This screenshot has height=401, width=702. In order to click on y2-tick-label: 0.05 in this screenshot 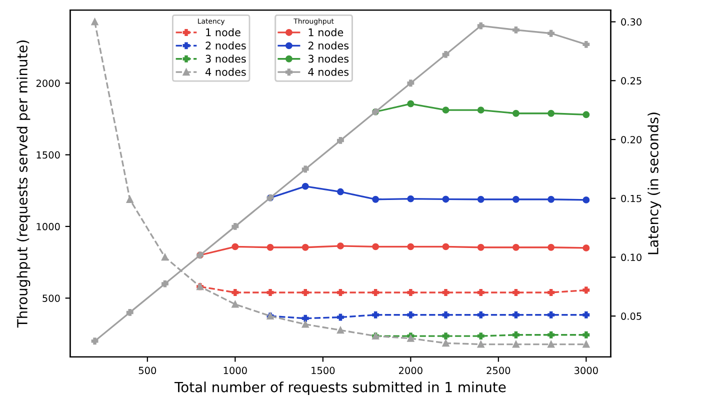, I will do `click(631, 316)`.